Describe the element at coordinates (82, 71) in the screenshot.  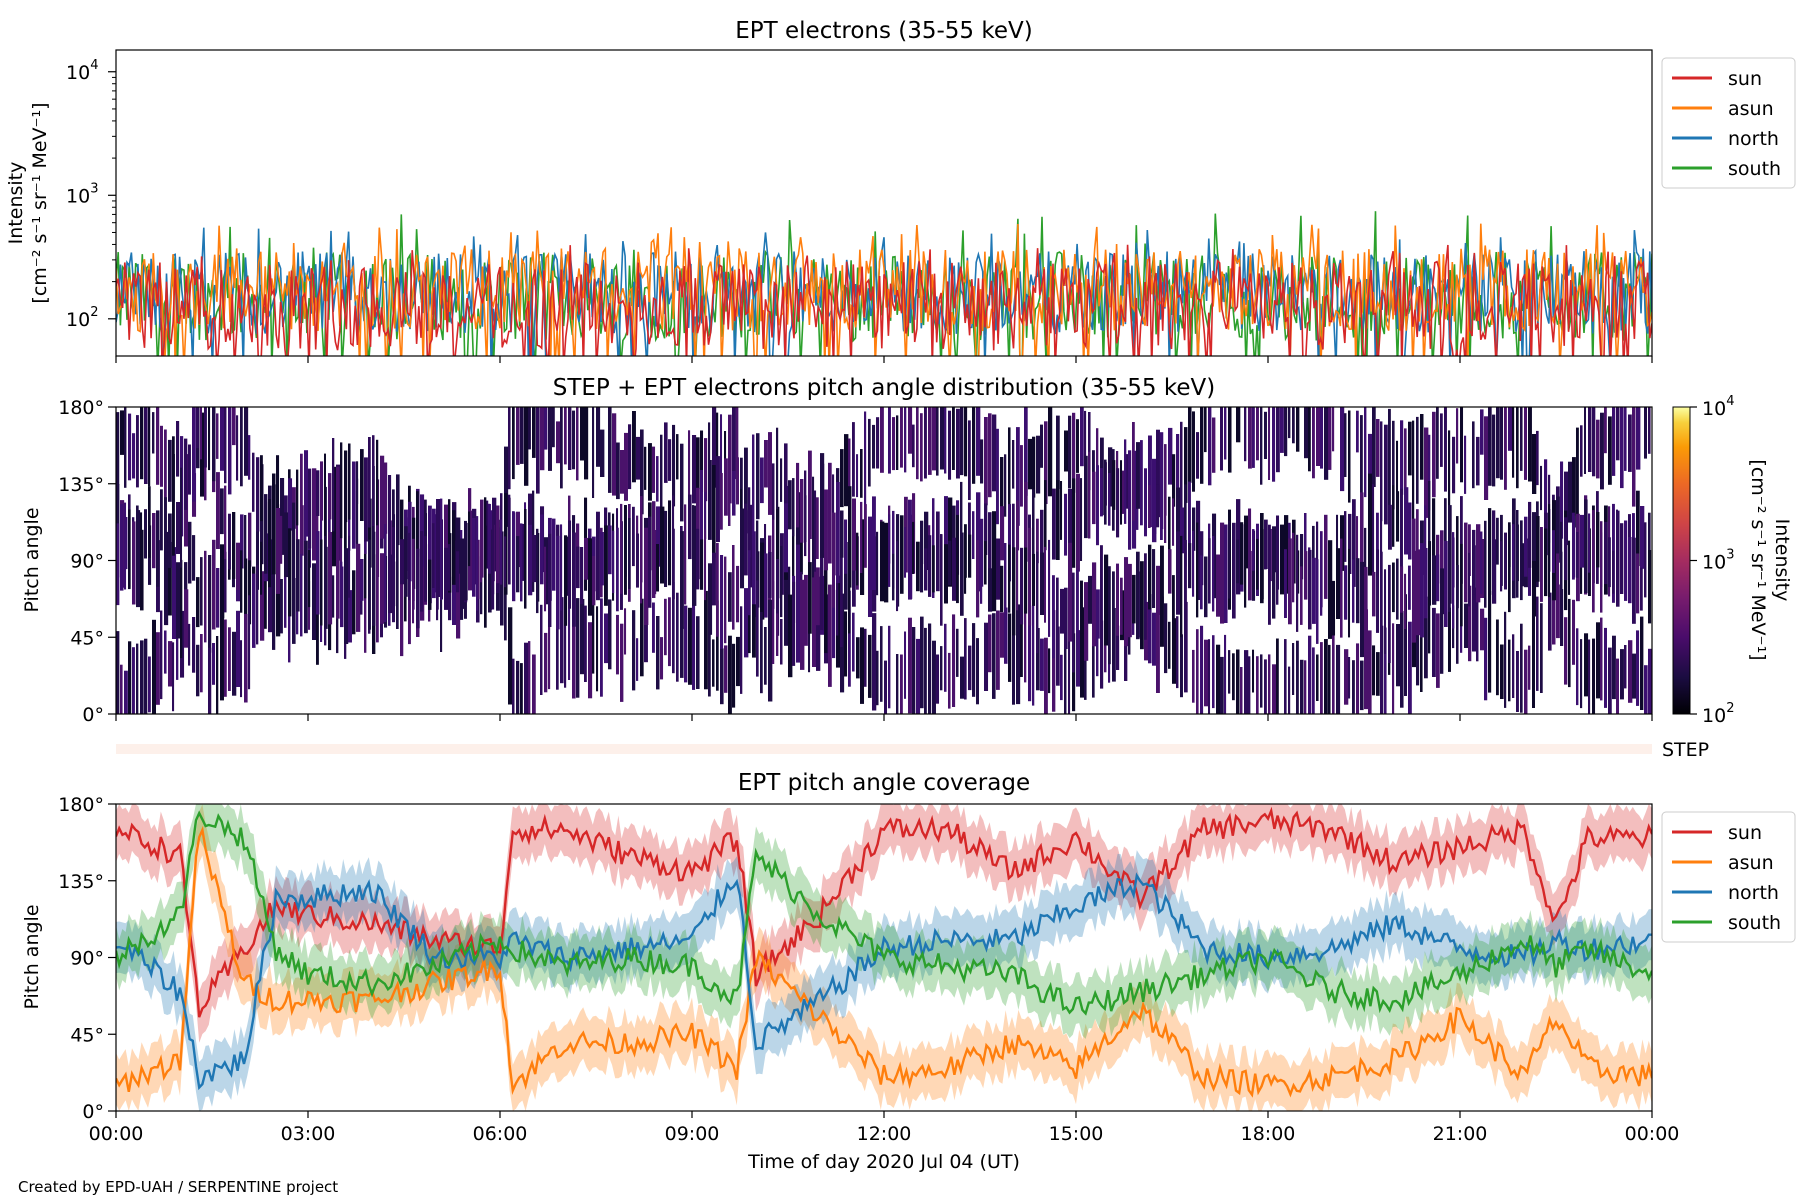
I see `intensity-ytick-label-2: 104` at that location.